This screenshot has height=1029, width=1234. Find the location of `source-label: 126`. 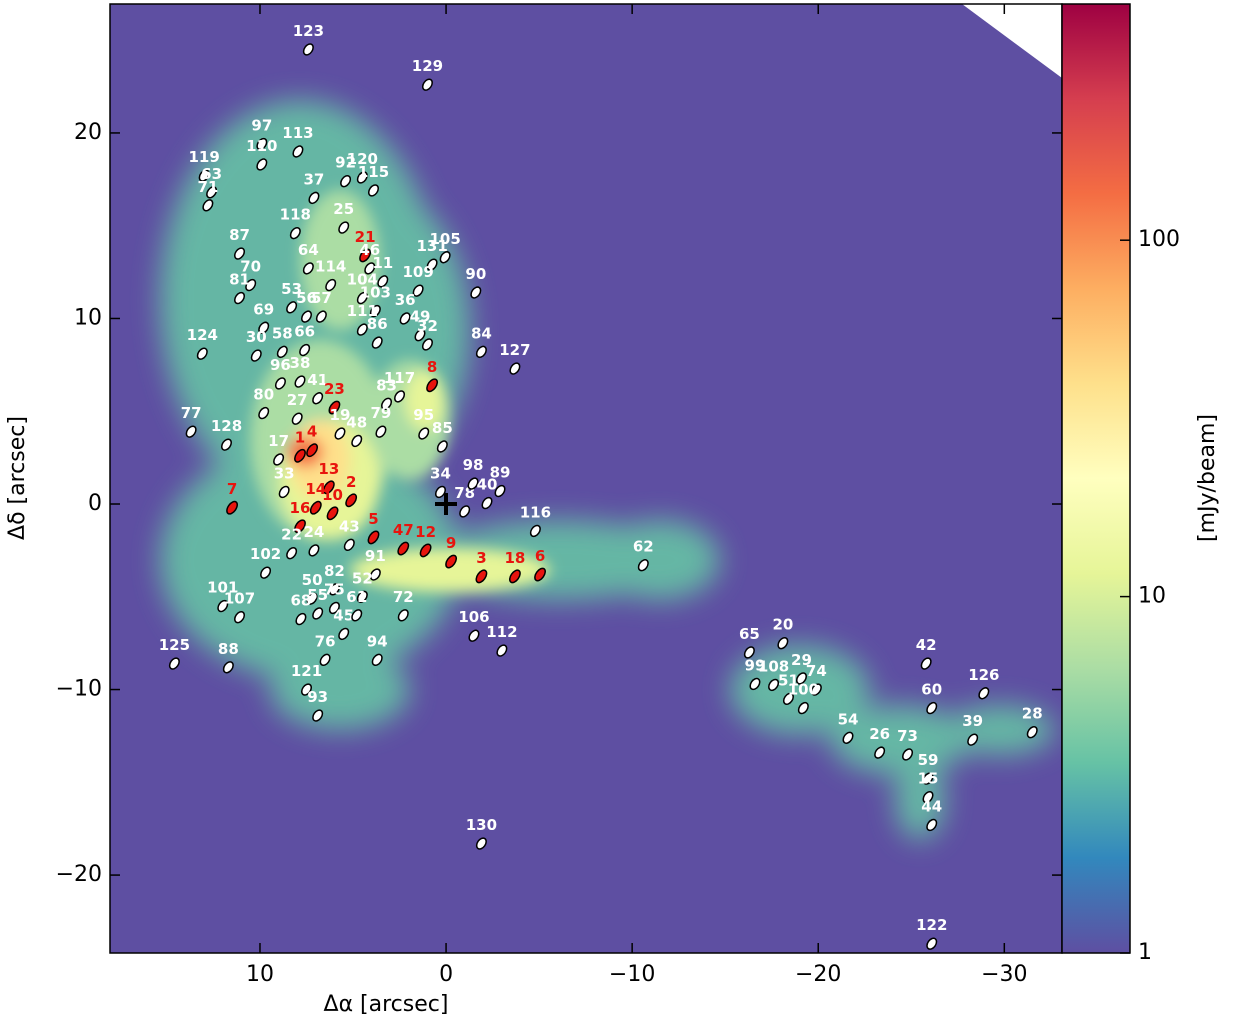

source-label: 126 is located at coordinates (983, 675).